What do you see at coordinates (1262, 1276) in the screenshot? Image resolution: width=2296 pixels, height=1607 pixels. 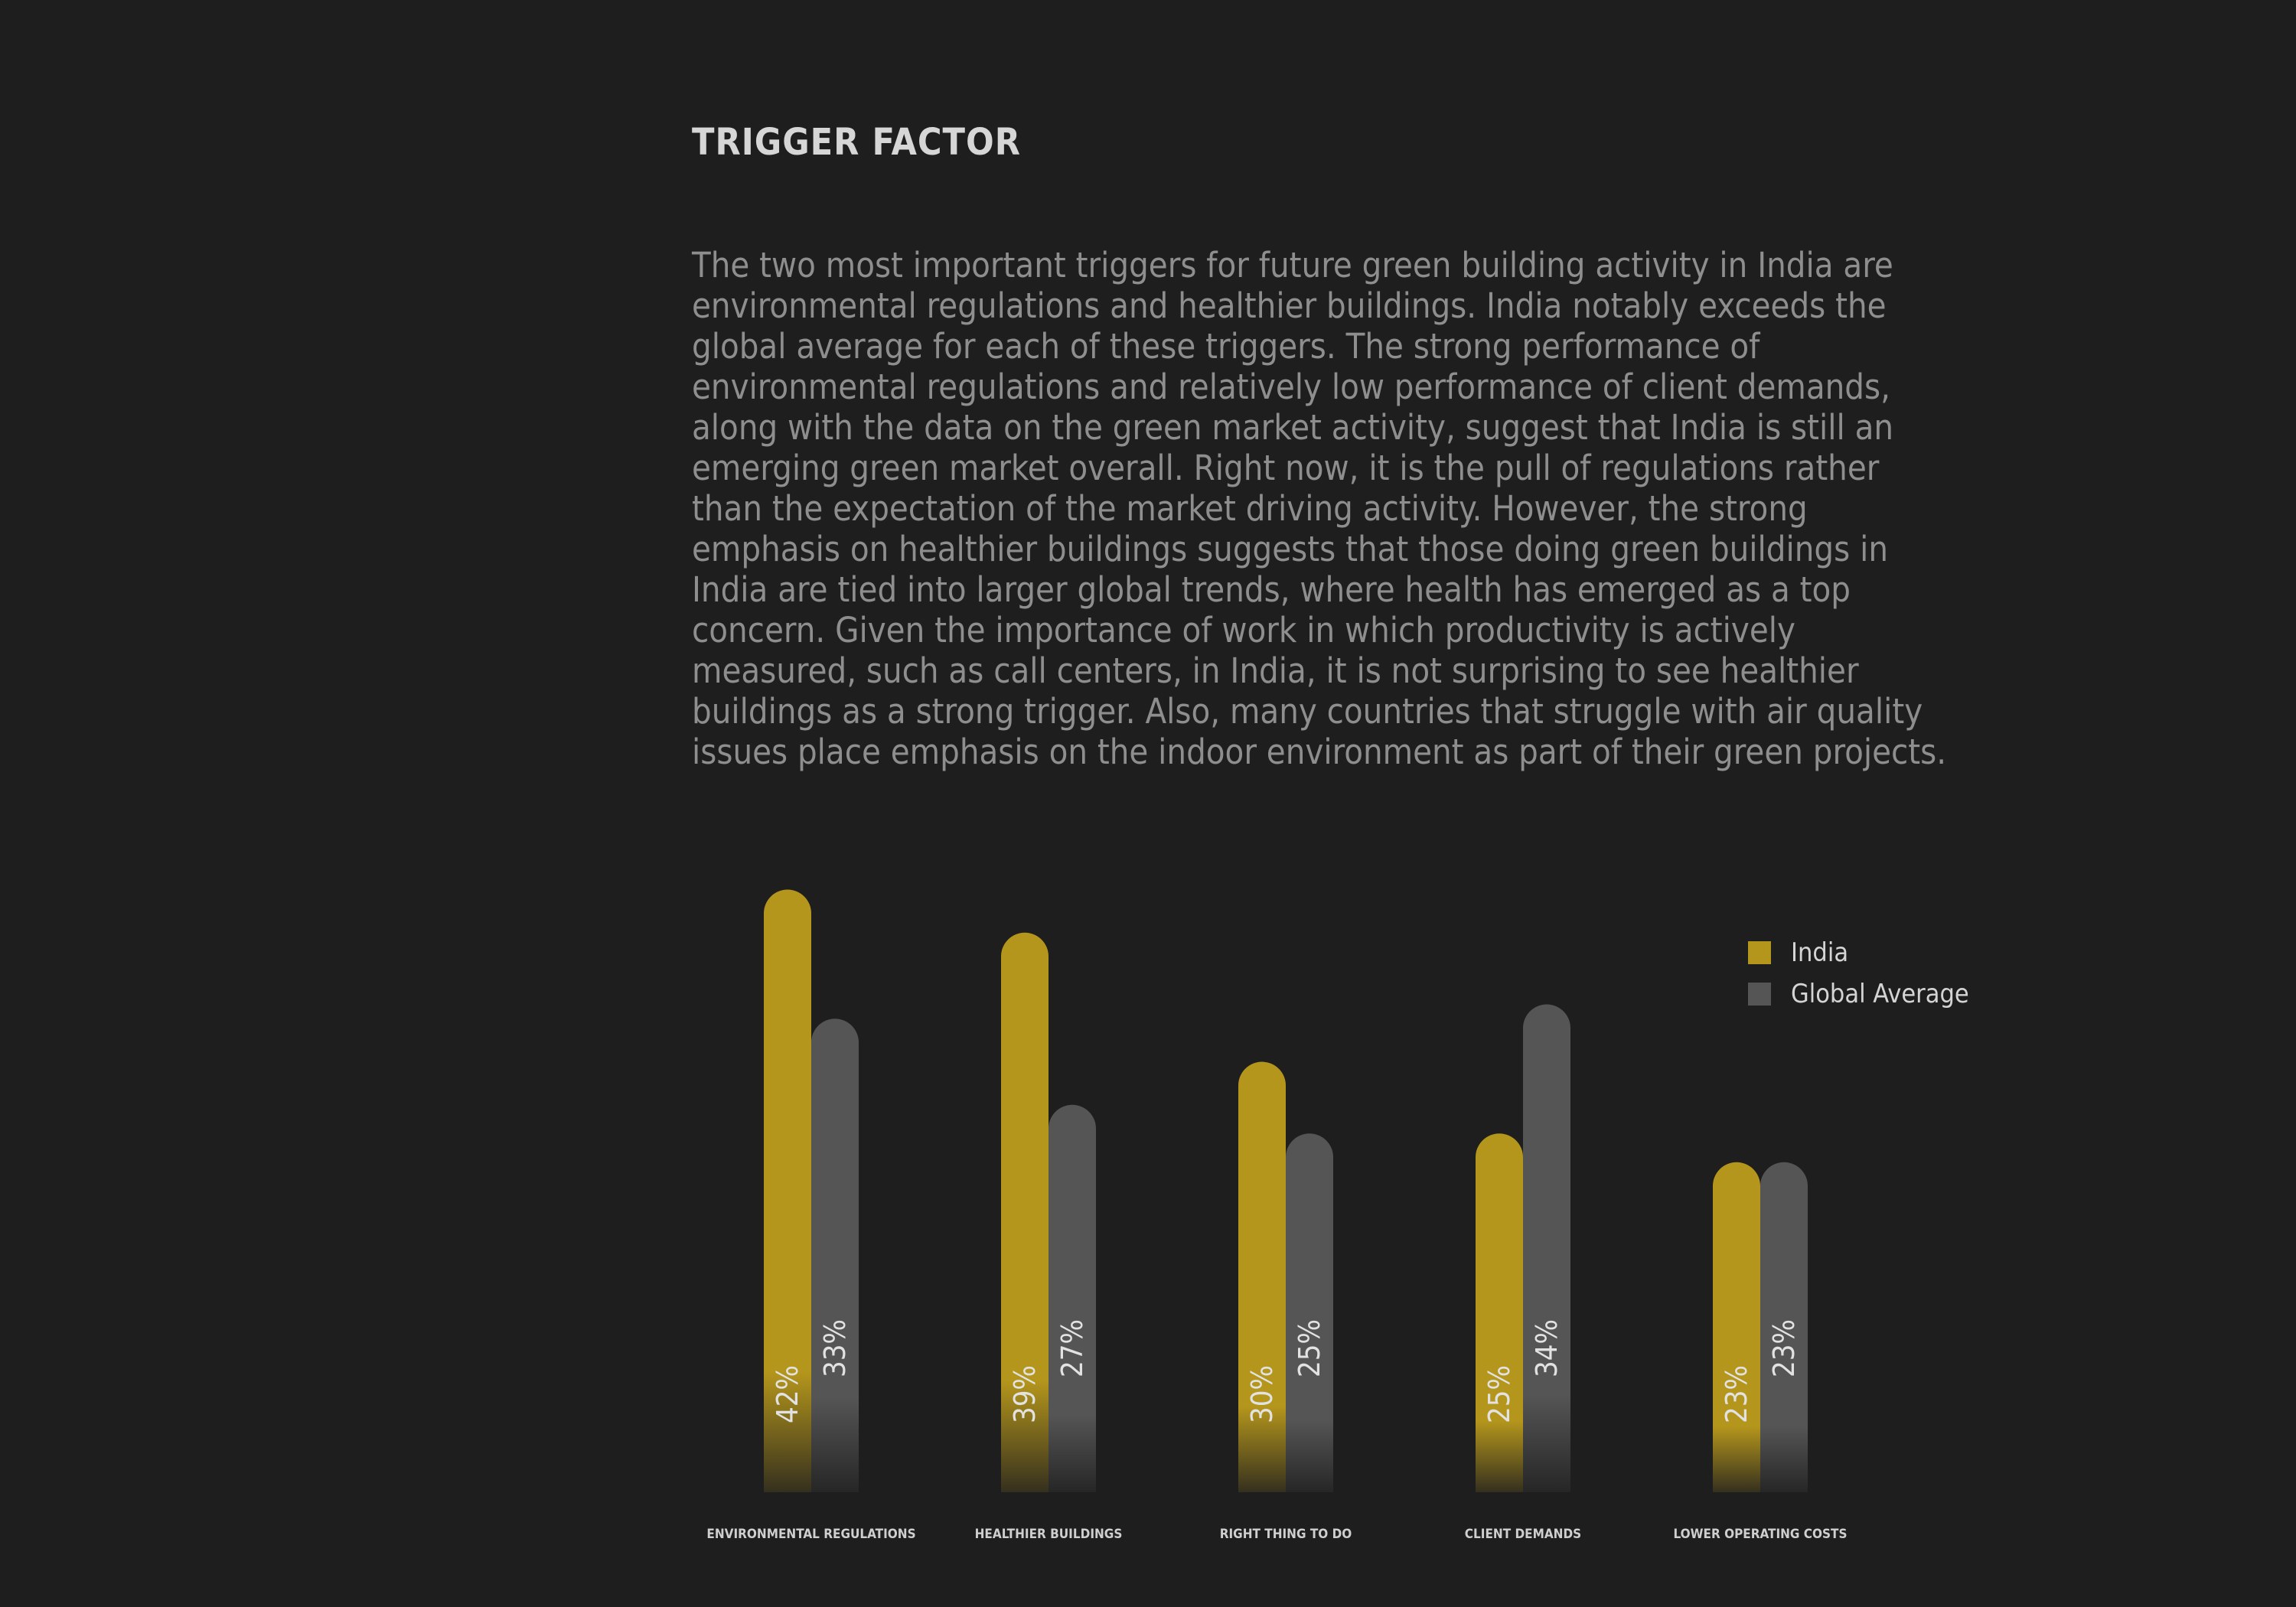 I see `bar-india-right-thing-to-do` at bounding box center [1262, 1276].